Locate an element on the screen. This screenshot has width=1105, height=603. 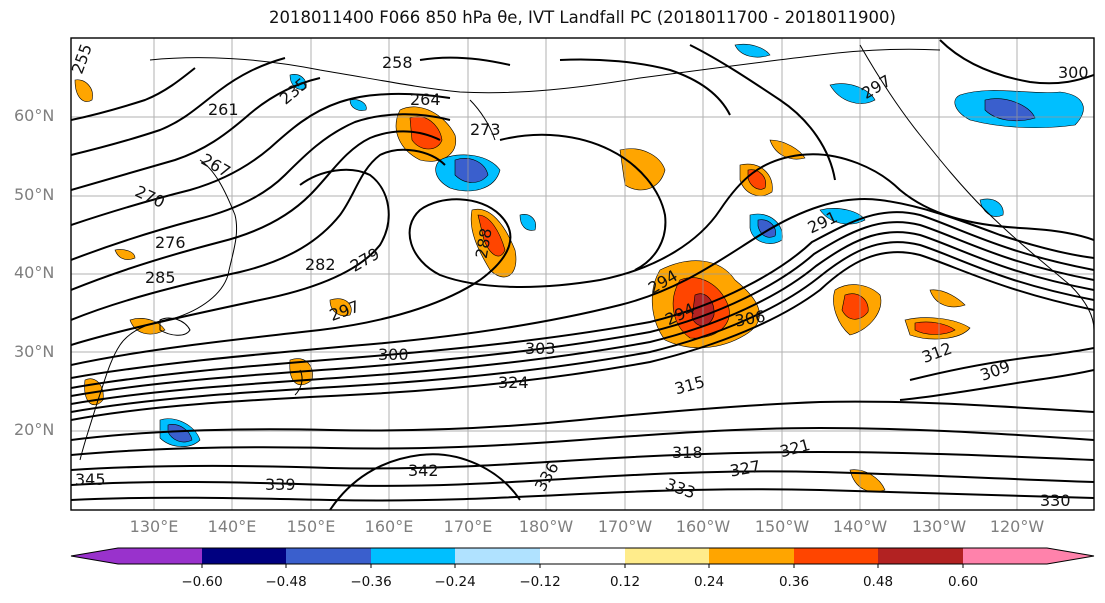
contour-label: 342 is located at coordinates (423, 470).